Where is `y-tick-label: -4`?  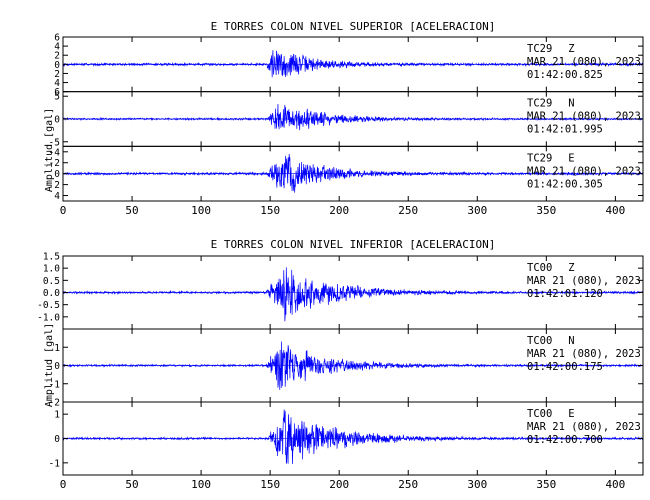 y-tick-label: -4 is located at coordinates (55, 152).